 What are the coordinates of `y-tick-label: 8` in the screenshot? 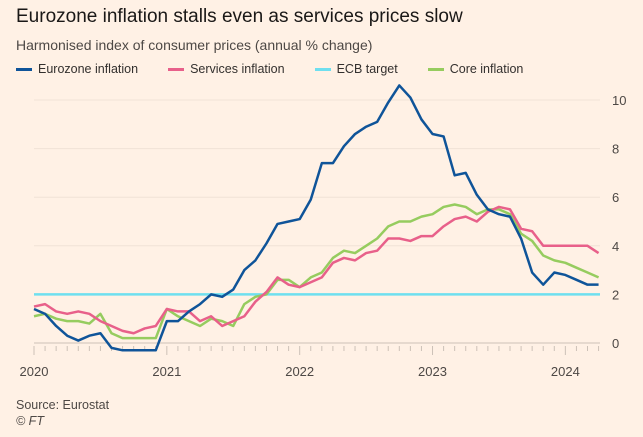 It's located at (615, 149).